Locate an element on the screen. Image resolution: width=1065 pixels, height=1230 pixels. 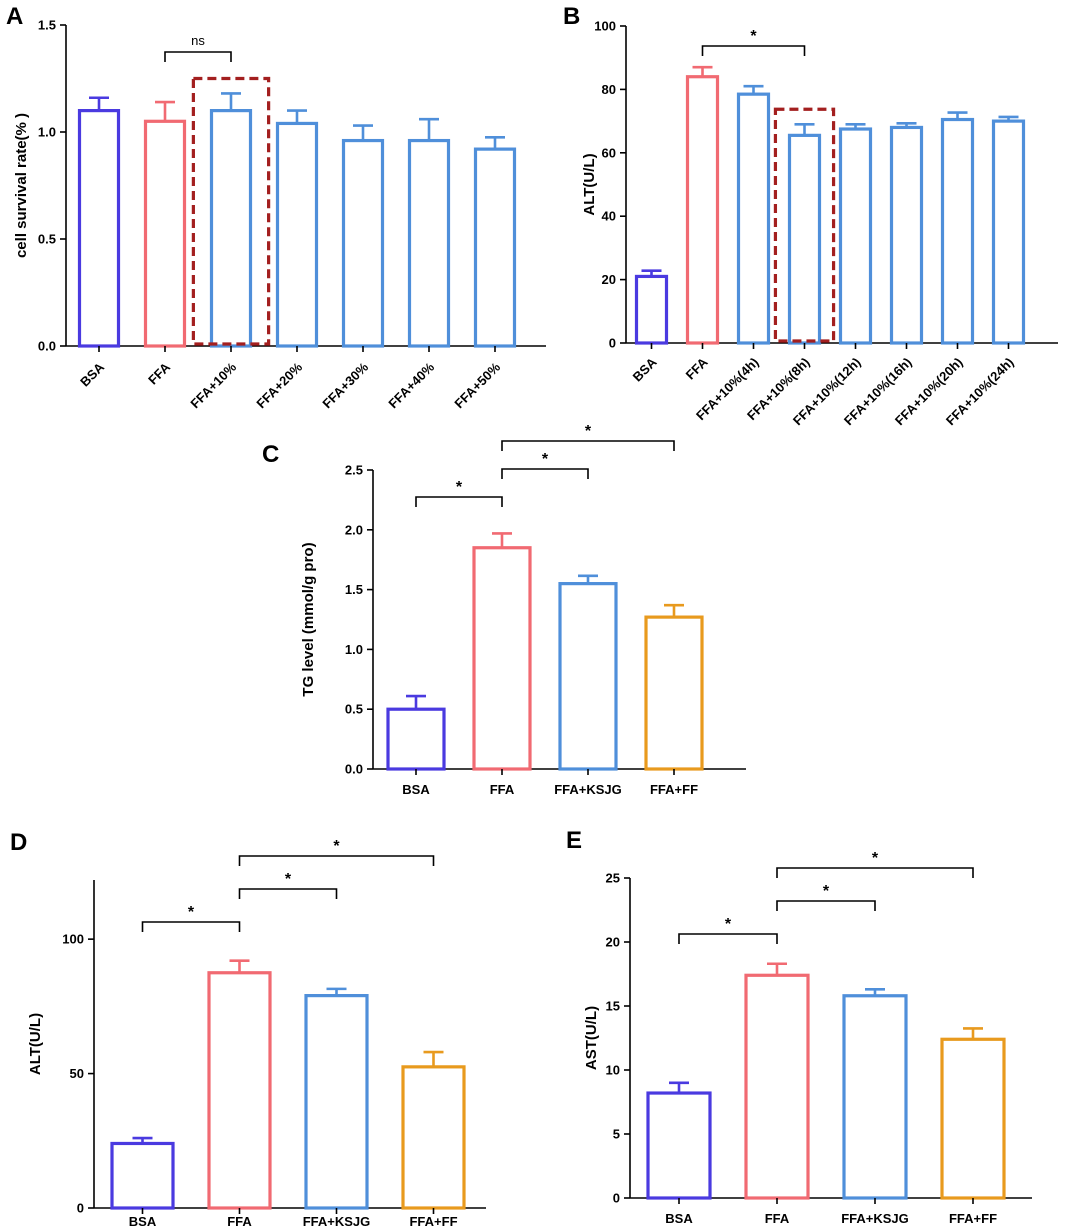
panel-label-a: A is located at coordinates (14, 16).